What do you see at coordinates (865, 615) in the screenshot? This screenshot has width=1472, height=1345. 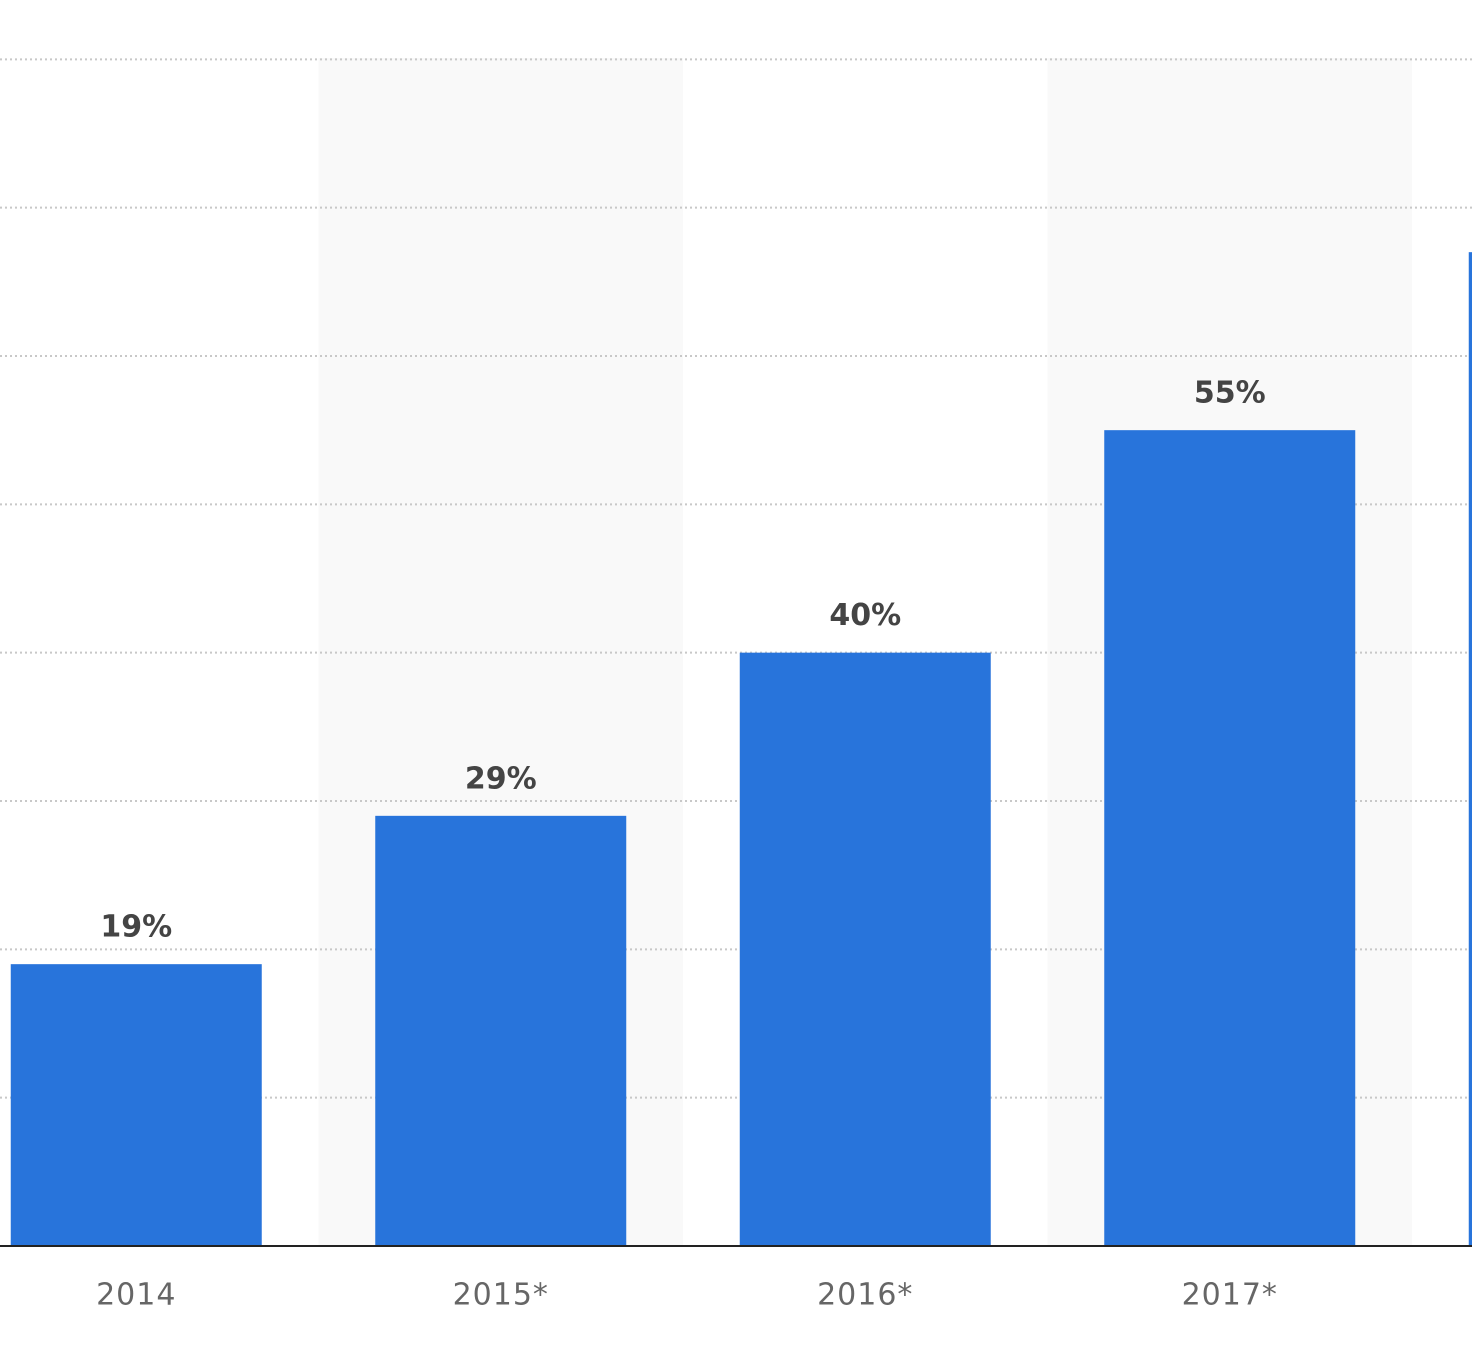 I see `data-label: 40%` at bounding box center [865, 615].